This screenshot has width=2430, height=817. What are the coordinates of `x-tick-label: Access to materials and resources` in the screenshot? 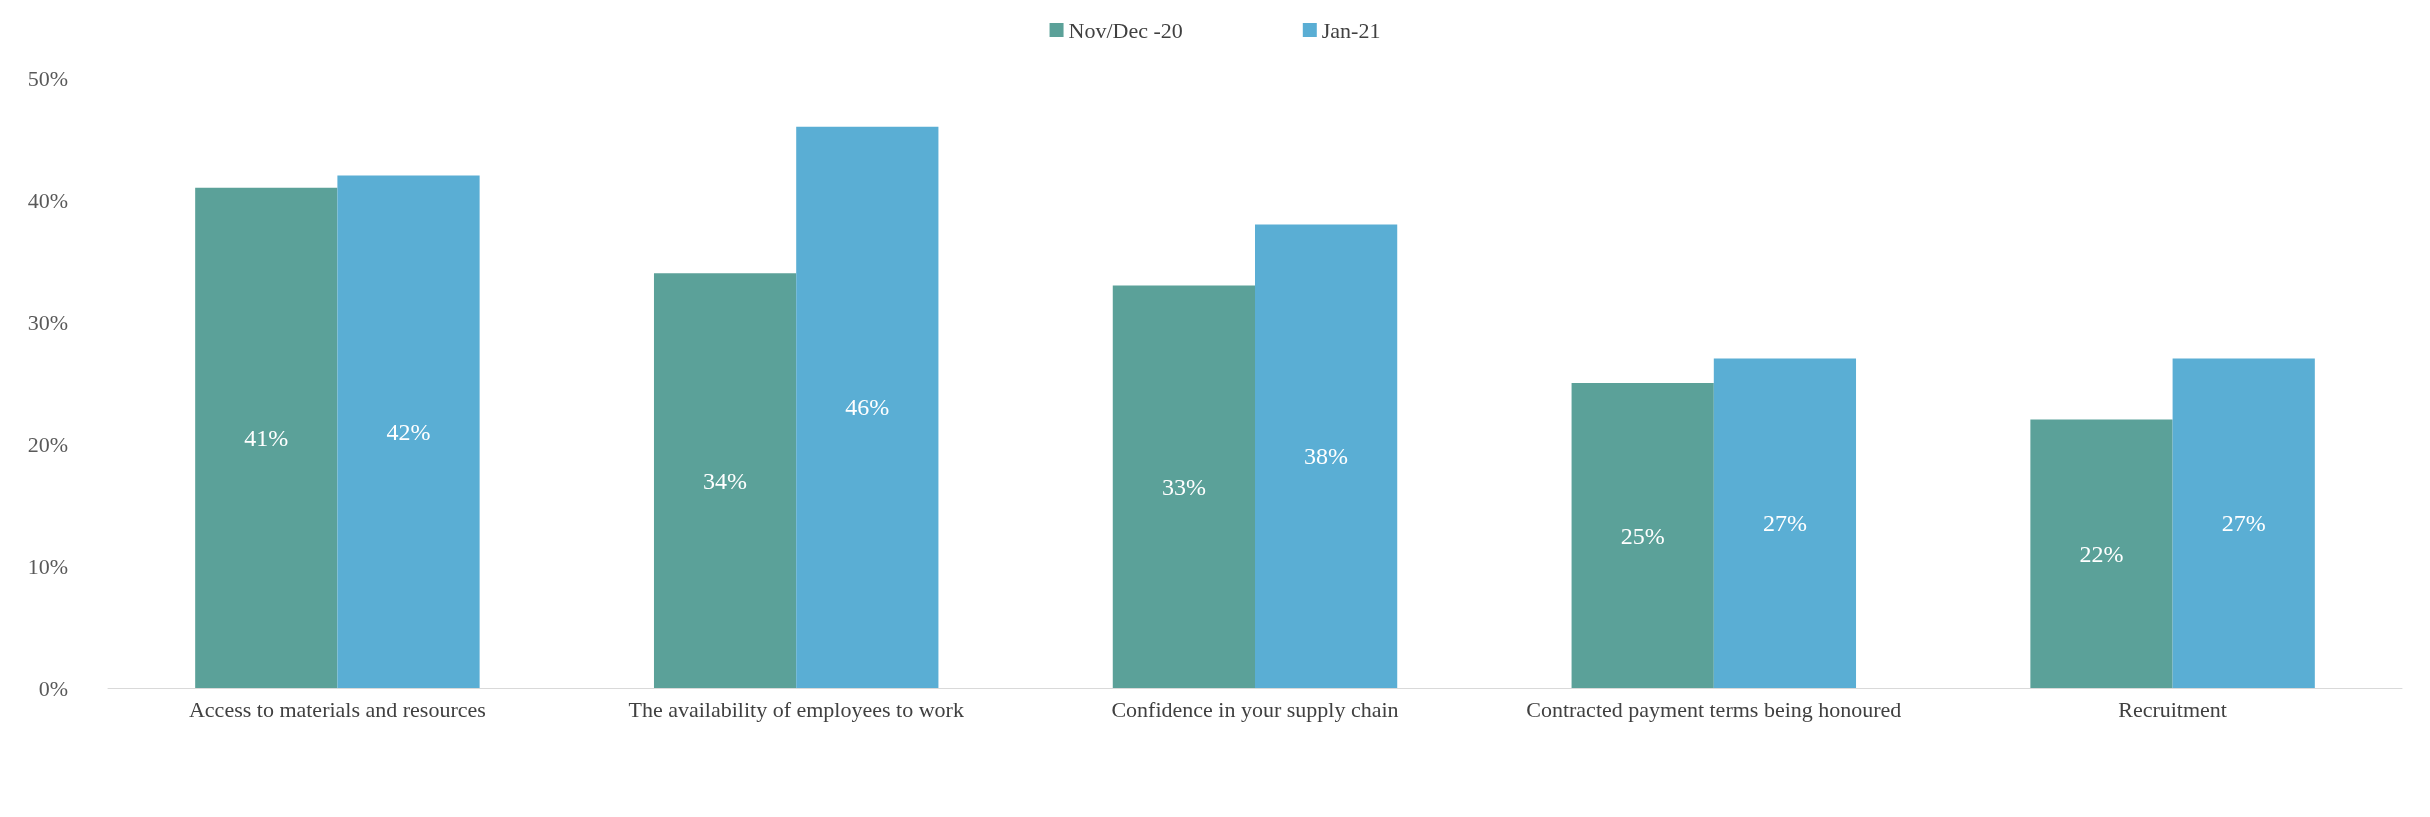 It's located at (337, 709).